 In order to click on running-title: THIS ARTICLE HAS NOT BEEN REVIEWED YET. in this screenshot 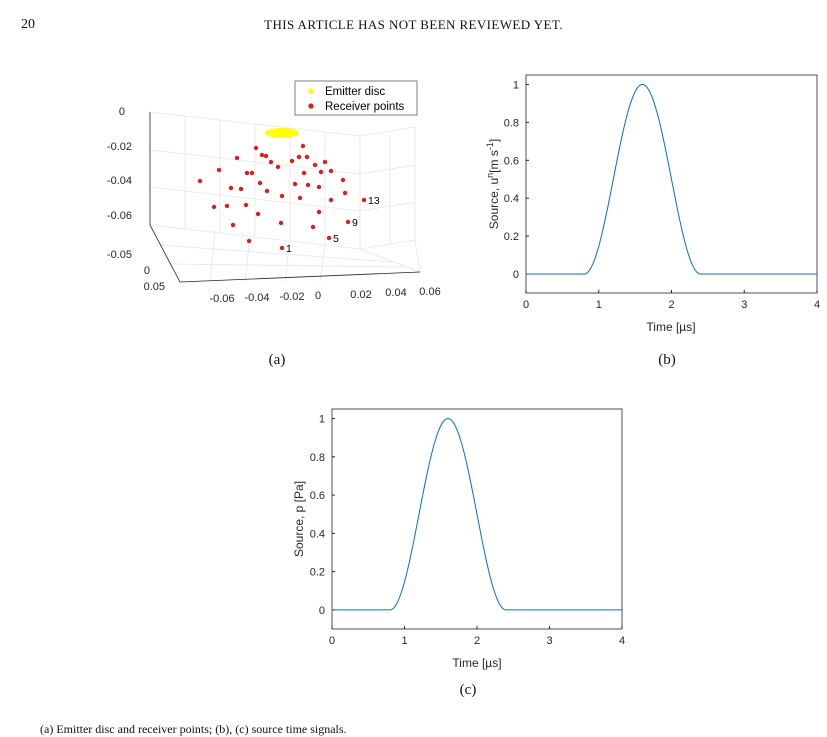, I will do `click(413, 24)`.